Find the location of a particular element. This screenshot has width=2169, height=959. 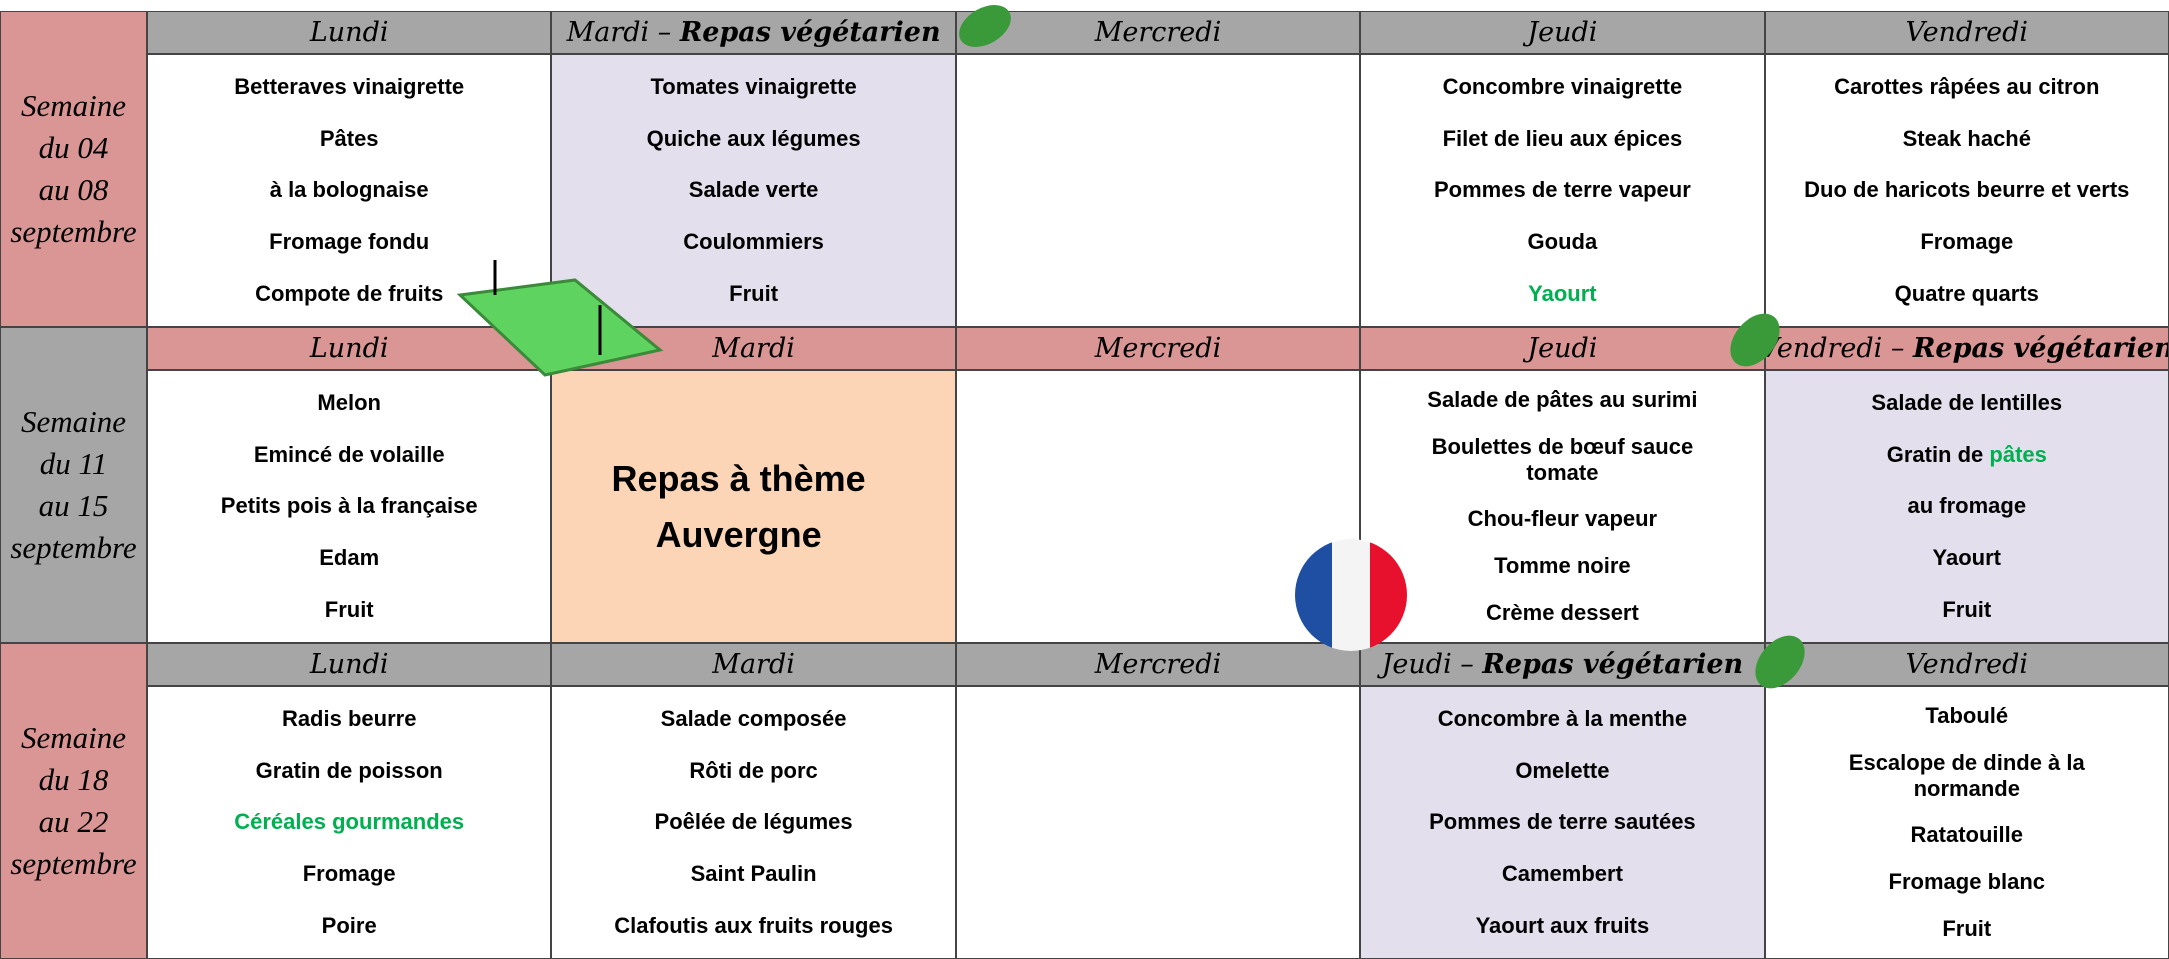

menu-item: Clafoutis aux fruits rouges is located at coordinates (753, 926).